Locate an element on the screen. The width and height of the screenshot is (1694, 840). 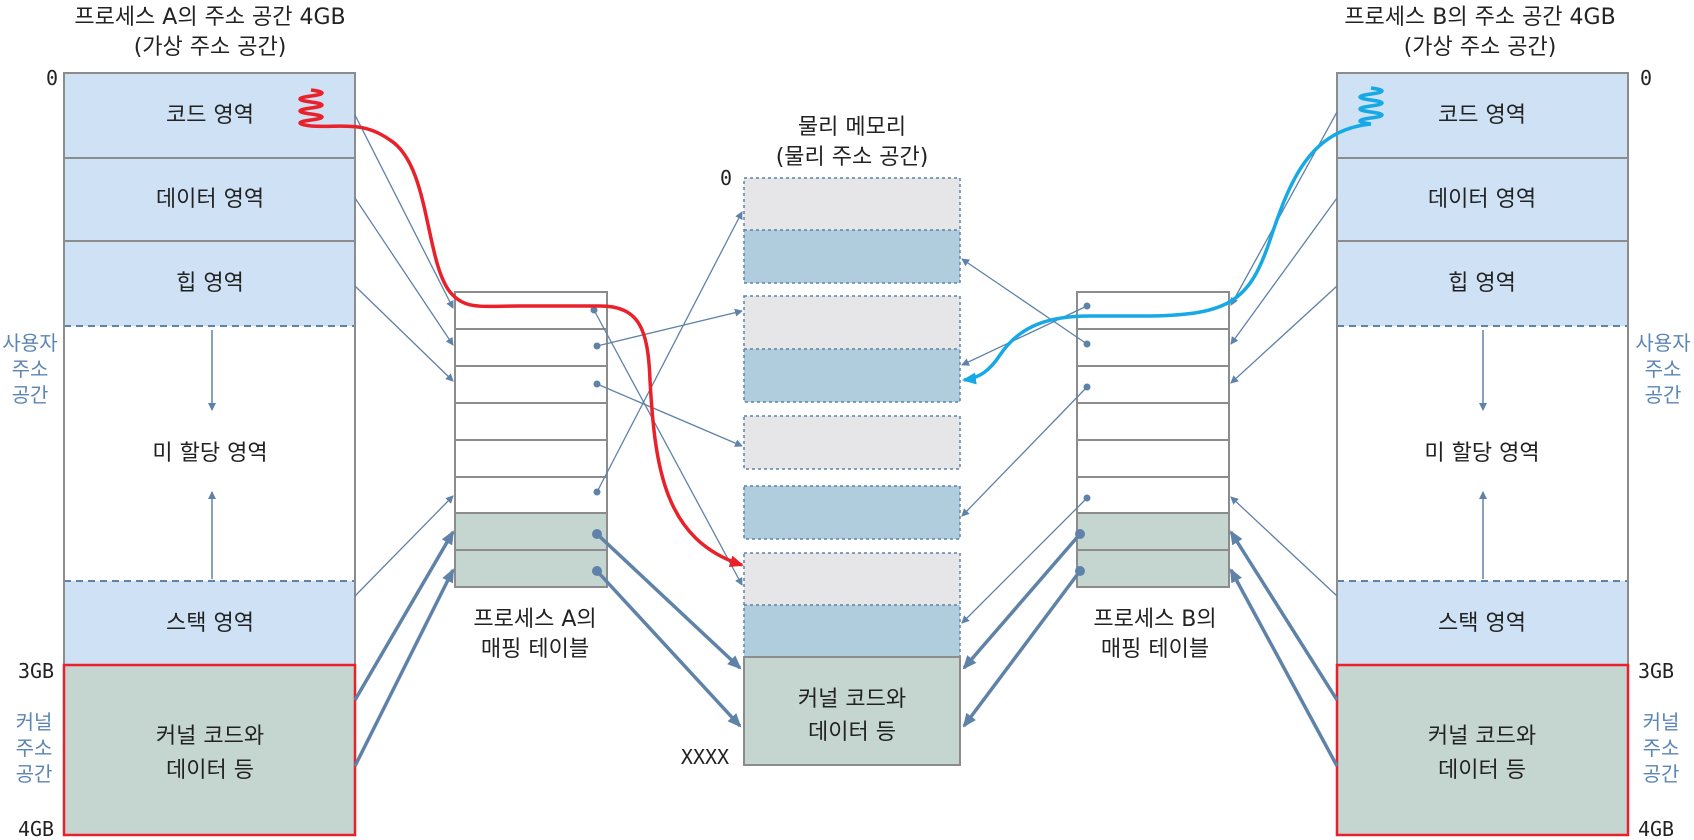
process-a-kernel-space-label-1: 커널 is located at coordinates (34, 722).